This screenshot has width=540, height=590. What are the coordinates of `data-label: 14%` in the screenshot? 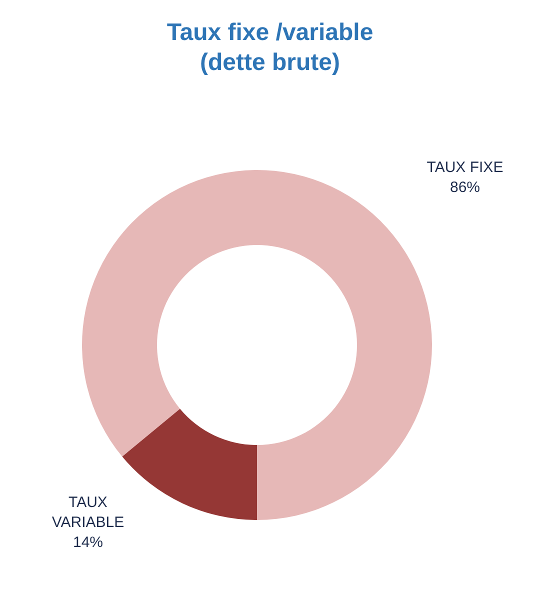 It's located at (88, 542).